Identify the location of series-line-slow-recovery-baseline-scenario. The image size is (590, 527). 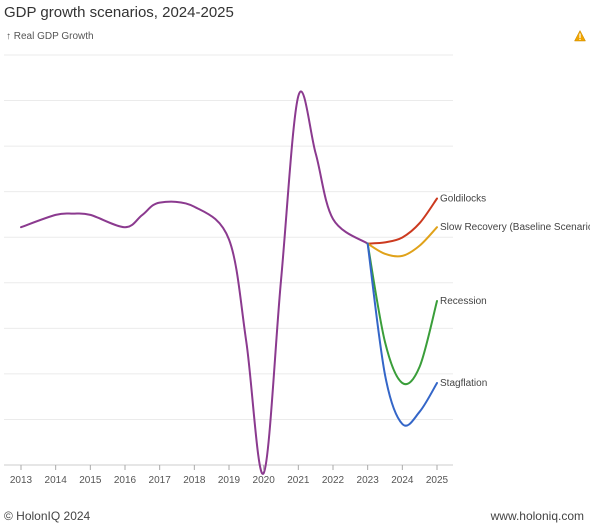
(402, 242).